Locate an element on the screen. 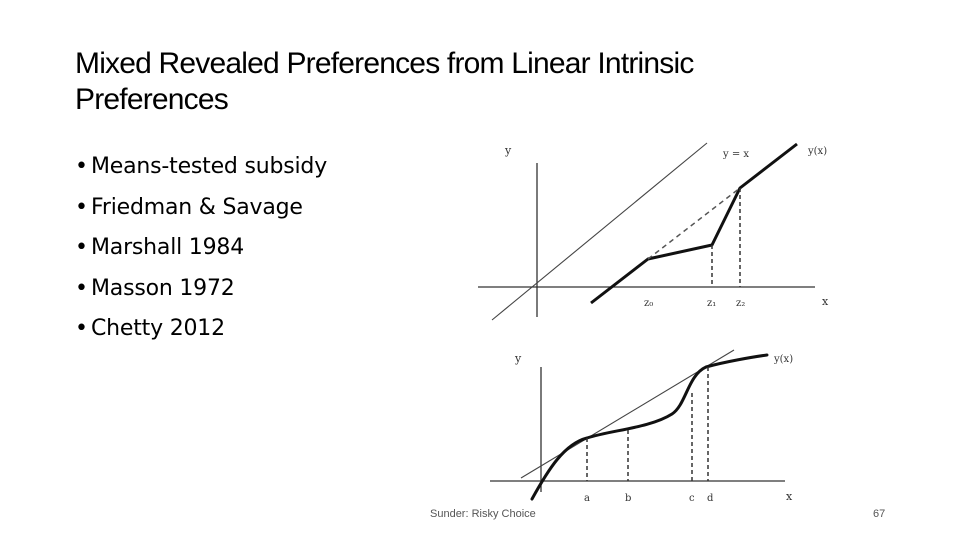  top-y-axis-label: y is located at coordinates (508, 150).